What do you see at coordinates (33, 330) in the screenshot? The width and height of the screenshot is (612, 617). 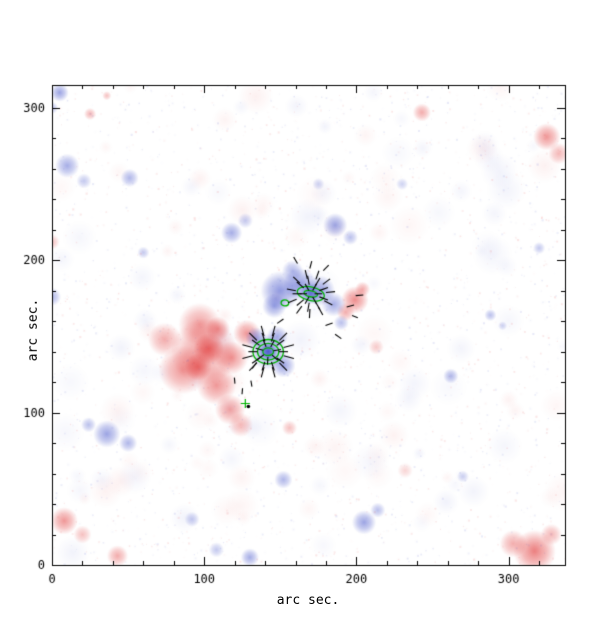 I see `y-axis-label: arc sec.` at bounding box center [33, 330].